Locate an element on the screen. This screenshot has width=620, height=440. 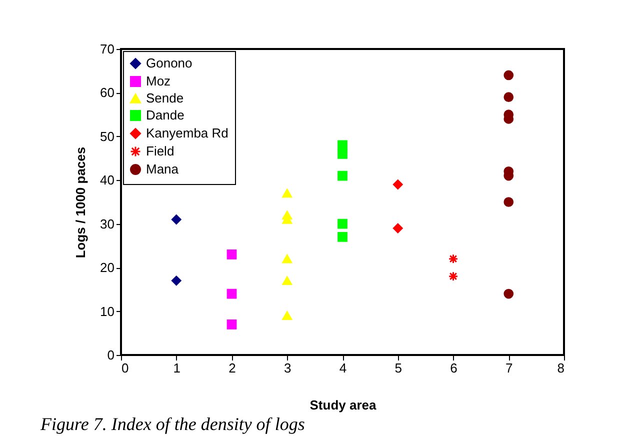
y-tick-label: 40 is located at coordinates (107, 180).